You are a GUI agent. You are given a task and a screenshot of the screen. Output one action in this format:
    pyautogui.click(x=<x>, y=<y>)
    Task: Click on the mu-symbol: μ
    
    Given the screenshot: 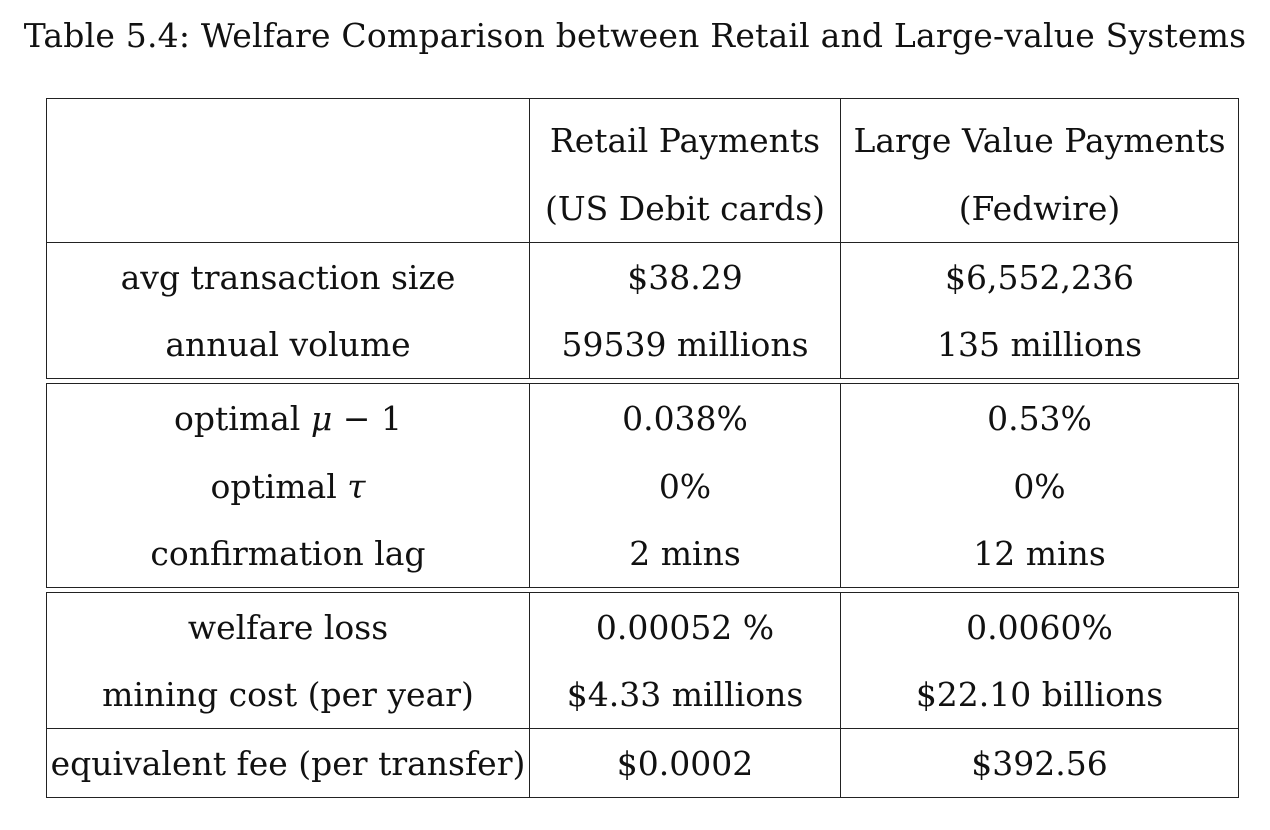 What is the action you would take?
    pyautogui.click(x=321, y=418)
    